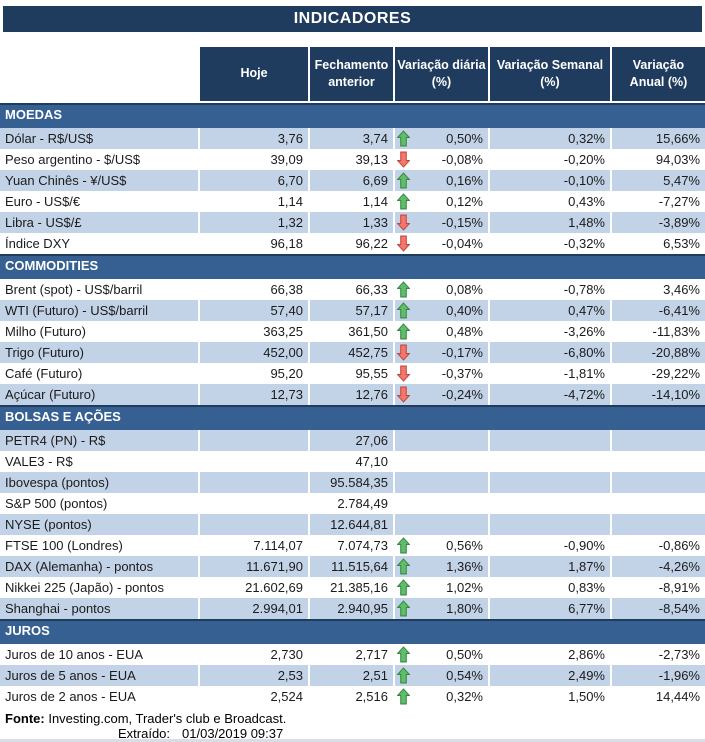 The height and width of the screenshot is (742, 705). What do you see at coordinates (551, 675) in the screenshot?
I see `cell-variacao-semanal: 2,49%` at bounding box center [551, 675].